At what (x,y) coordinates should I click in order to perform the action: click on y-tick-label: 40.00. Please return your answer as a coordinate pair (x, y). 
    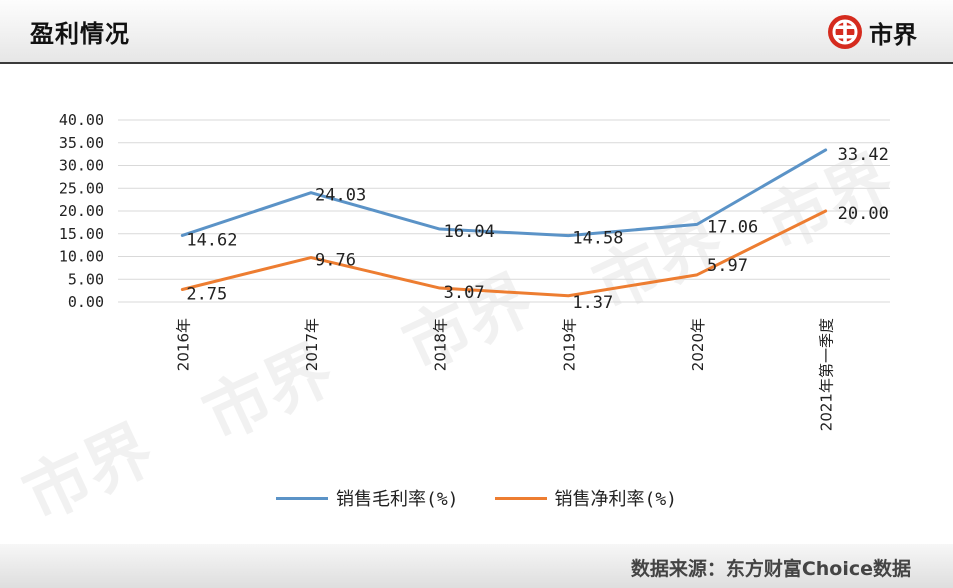
    Looking at the image, I should click on (81, 120).